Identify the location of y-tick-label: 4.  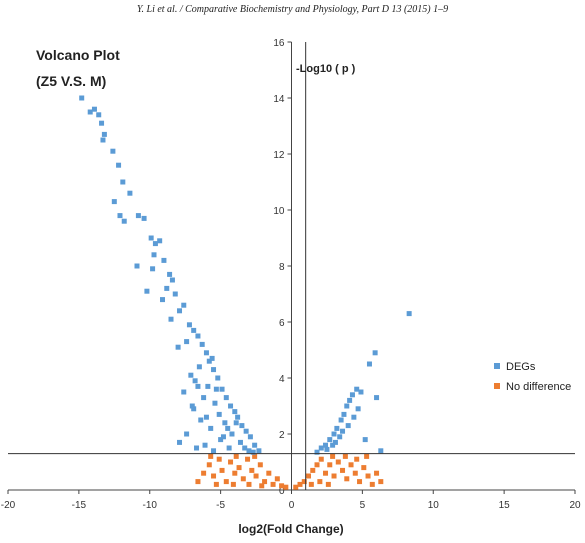
(282, 379).